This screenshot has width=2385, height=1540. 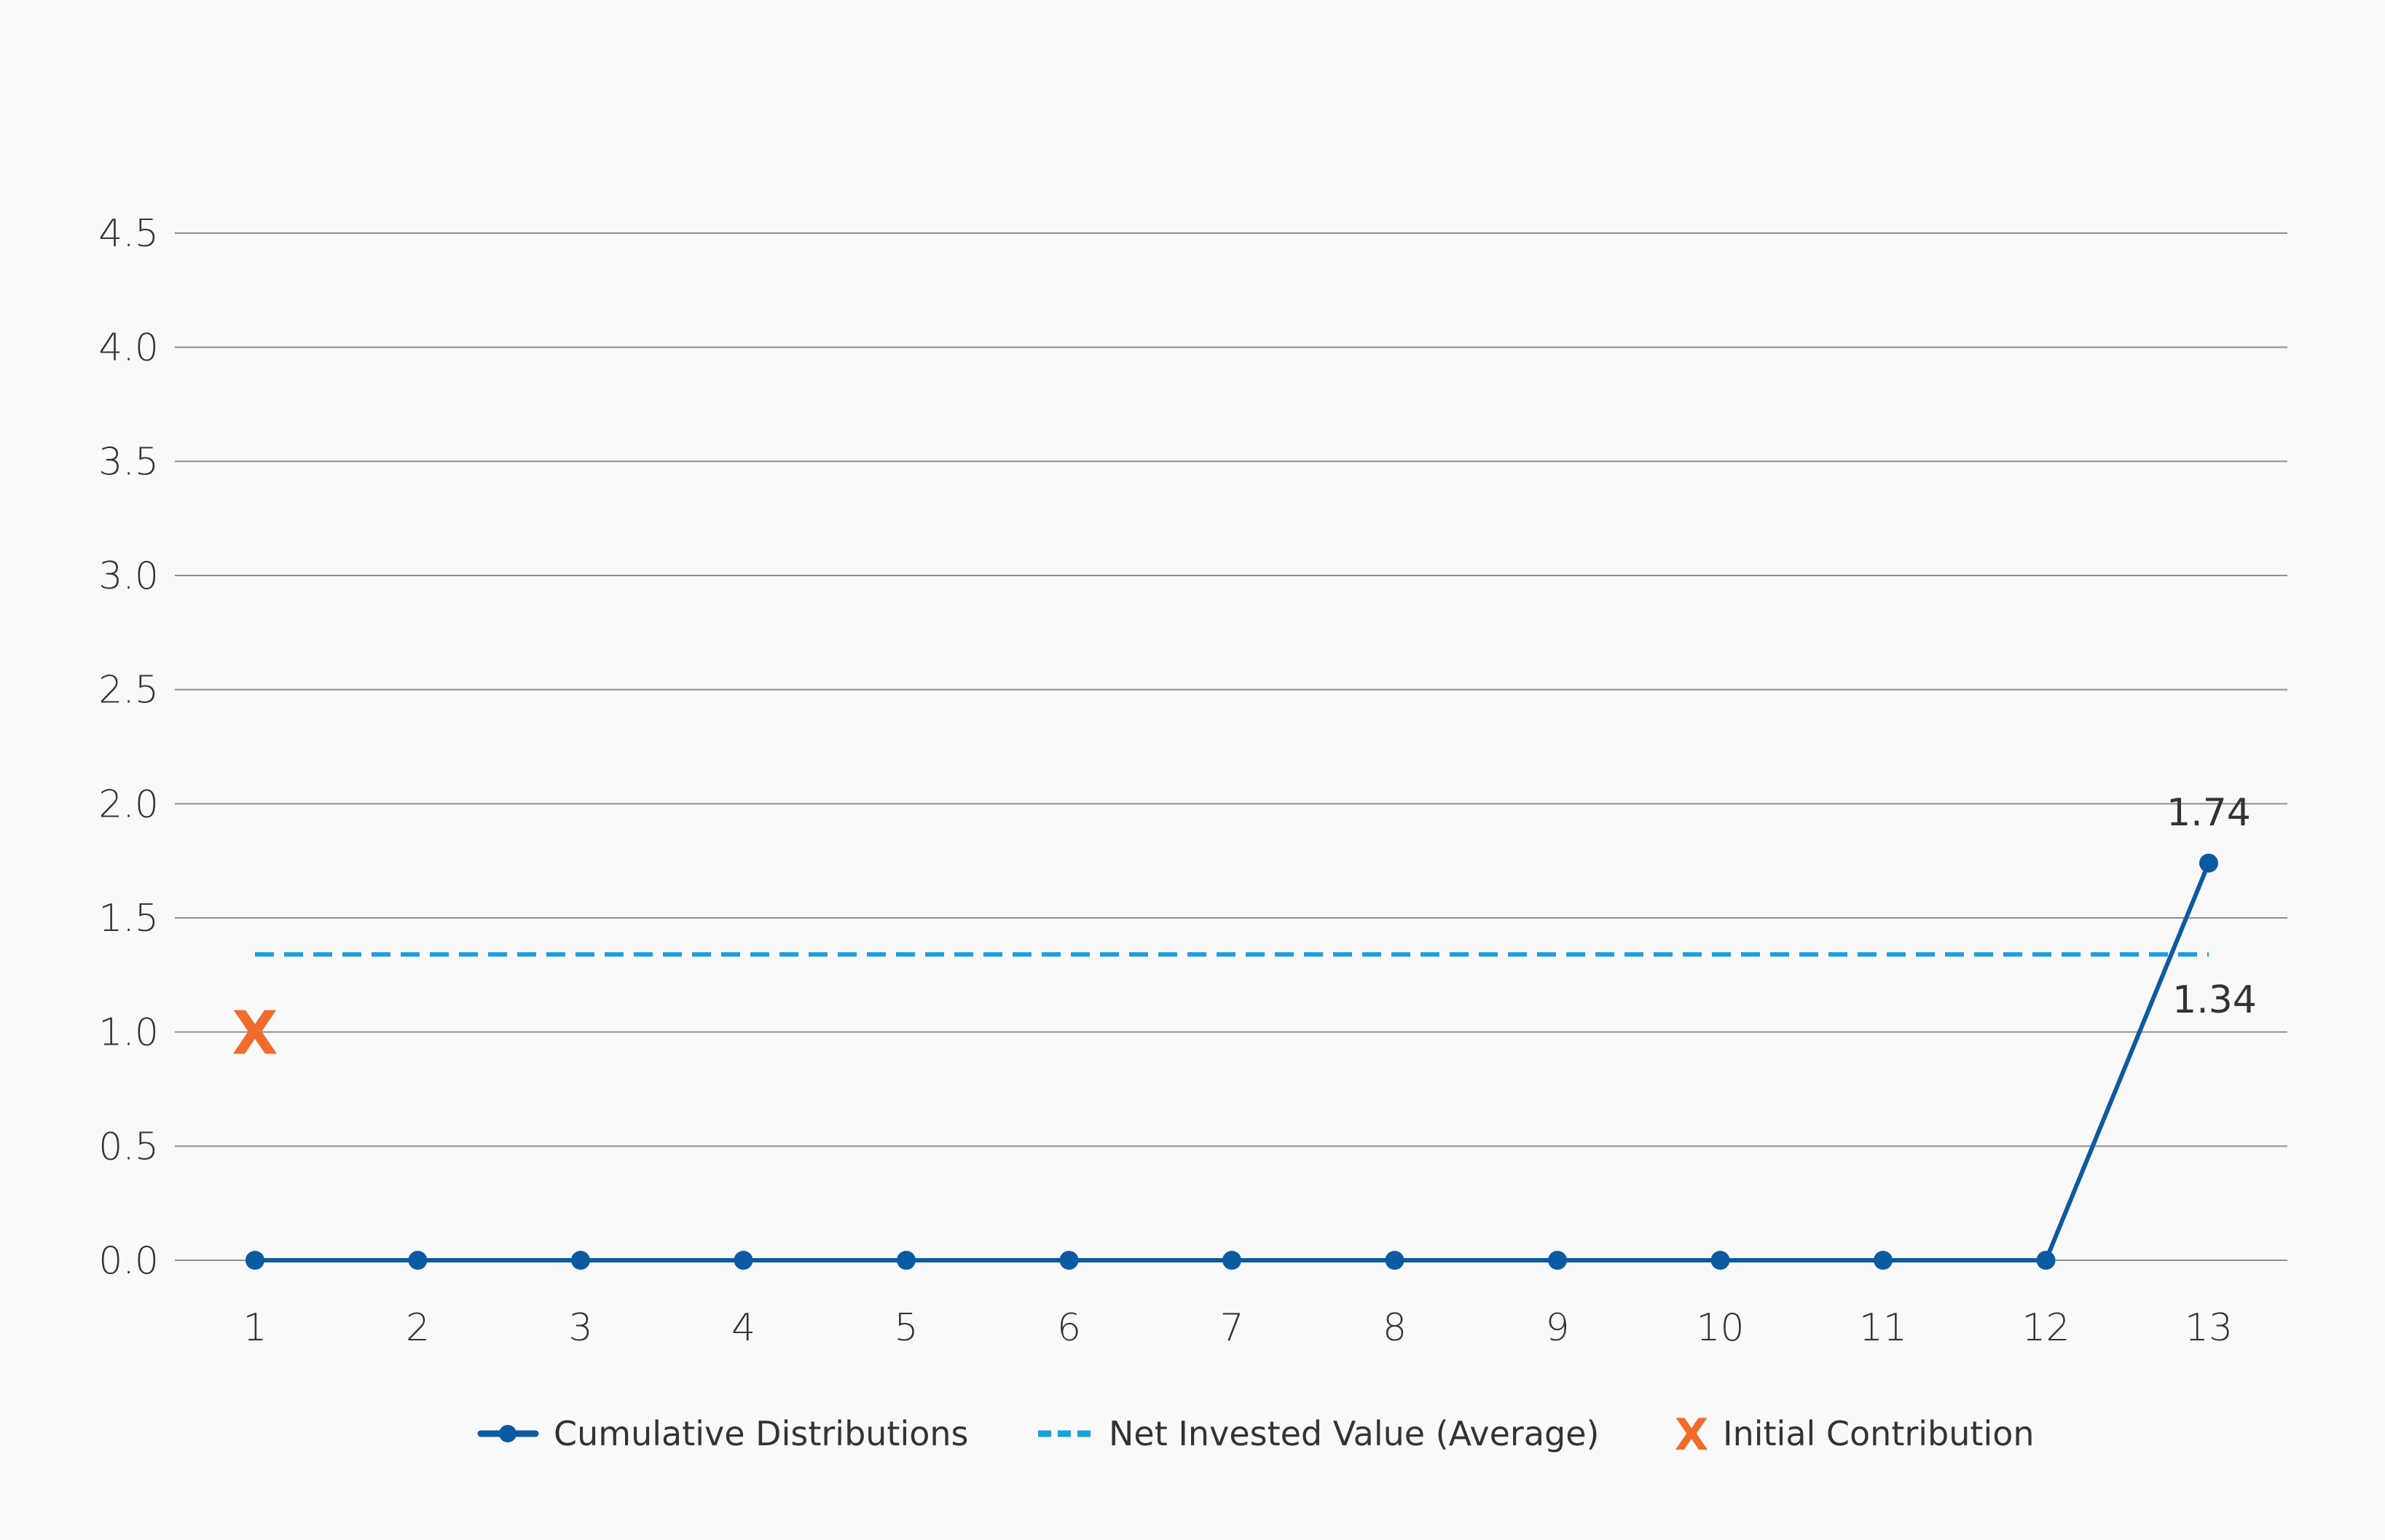 What do you see at coordinates (128, 690) in the screenshot?
I see `y-tick-label: 2.5` at bounding box center [128, 690].